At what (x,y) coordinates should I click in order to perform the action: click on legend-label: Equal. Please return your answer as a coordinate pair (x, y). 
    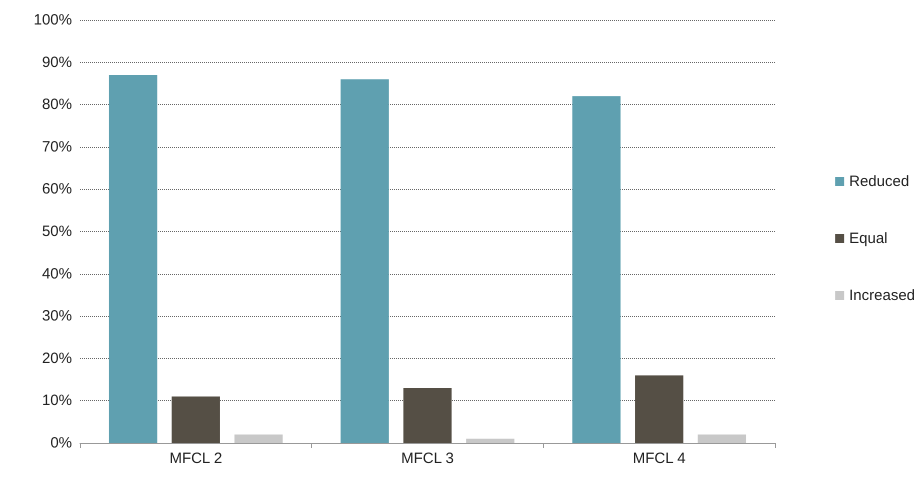
    Looking at the image, I should click on (868, 238).